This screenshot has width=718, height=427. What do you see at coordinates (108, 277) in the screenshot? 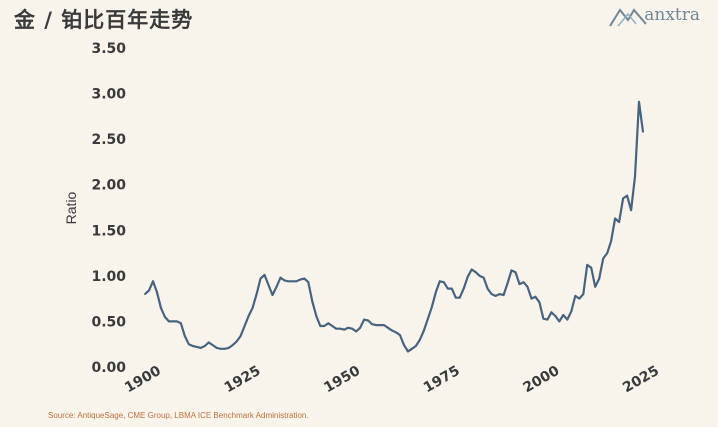
I see `y-tick-label: 1.00` at bounding box center [108, 277].